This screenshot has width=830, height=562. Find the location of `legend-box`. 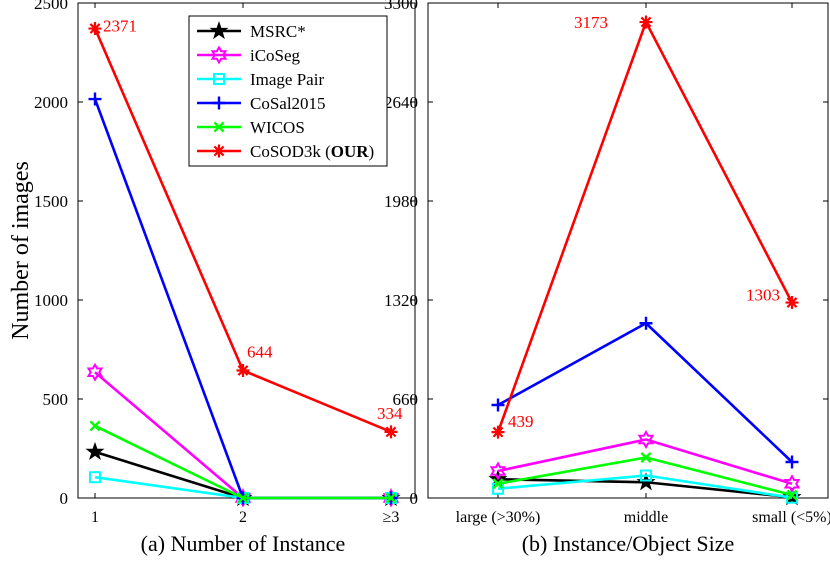

legend-box is located at coordinates (288, 91).